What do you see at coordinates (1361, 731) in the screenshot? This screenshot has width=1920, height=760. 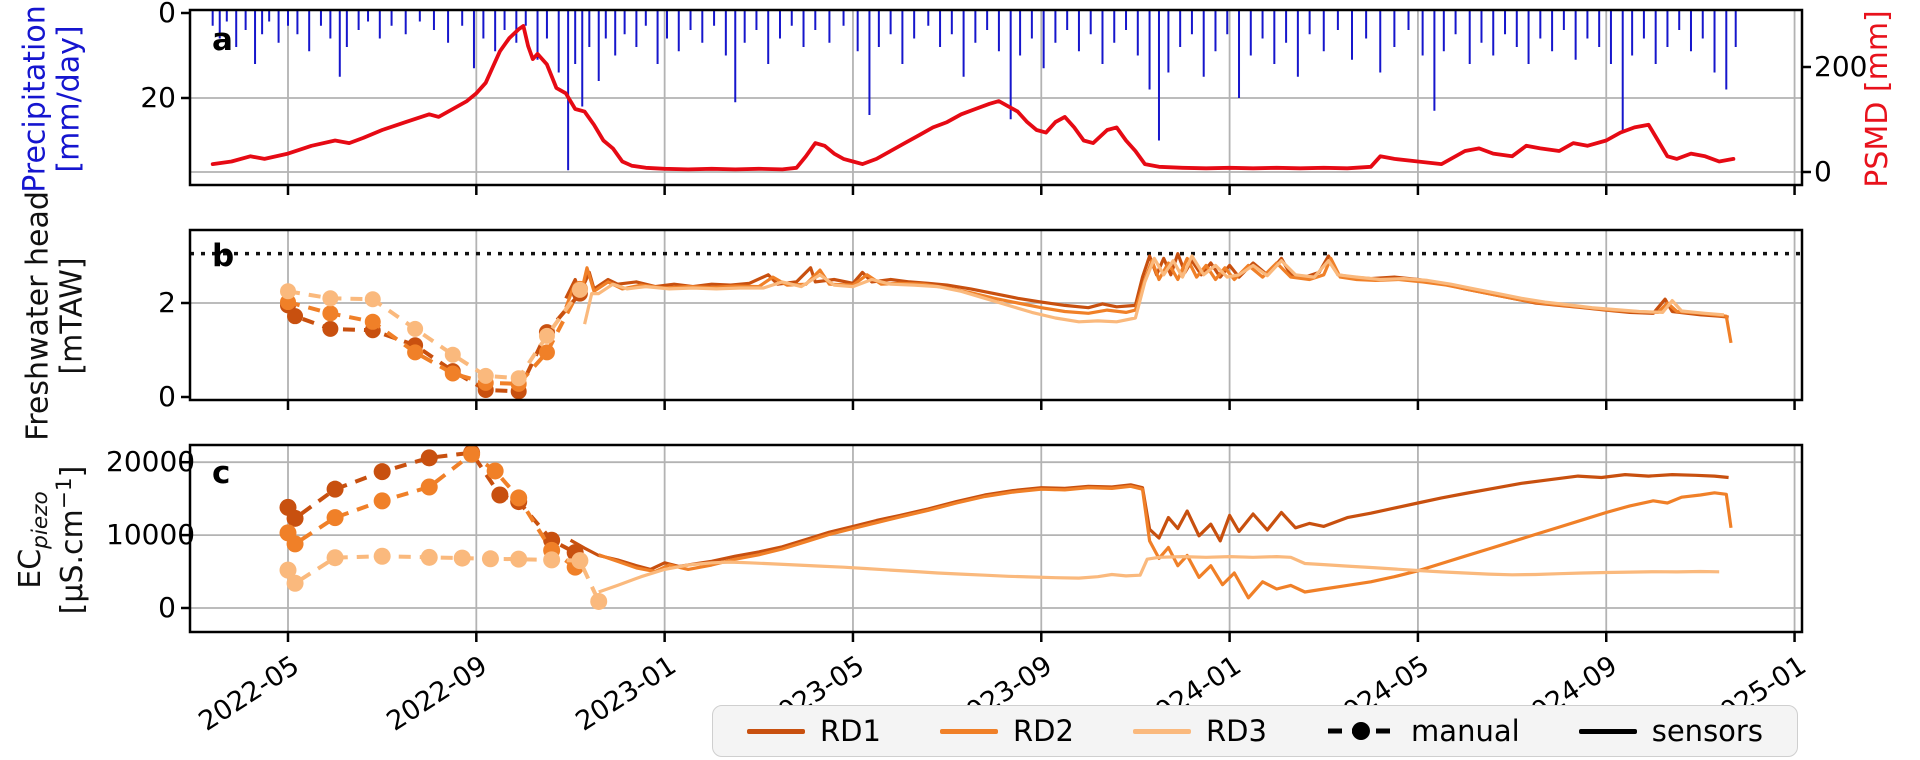 I see `manual-marker-swatch` at bounding box center [1361, 731].